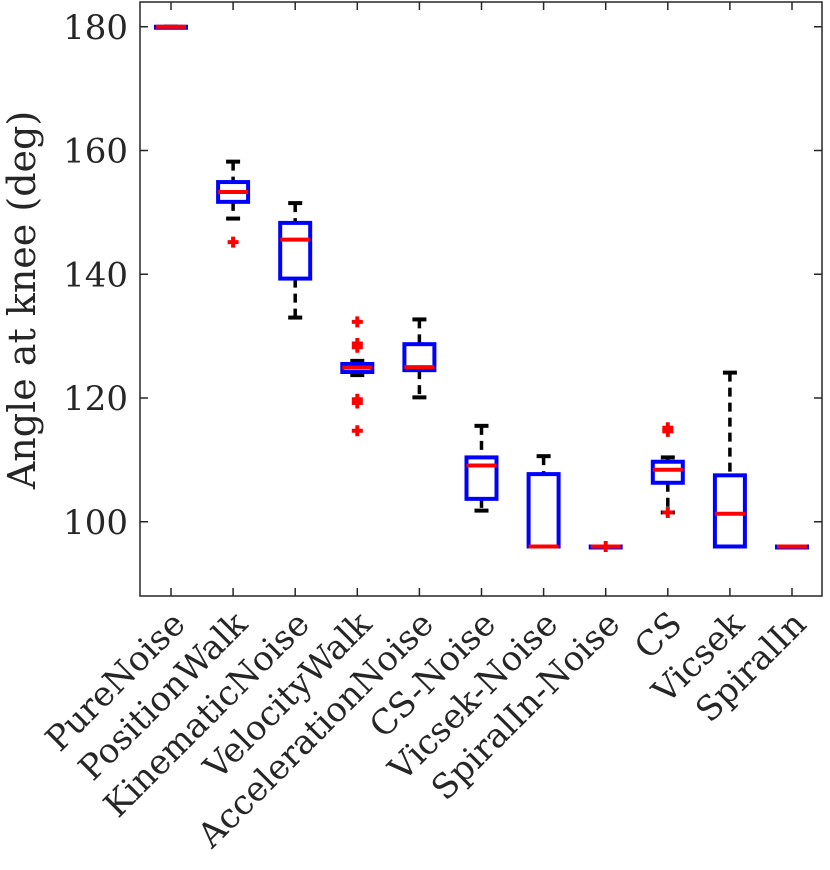 The height and width of the screenshot is (870, 830). I want to click on box-purenoise, so click(171, 27).